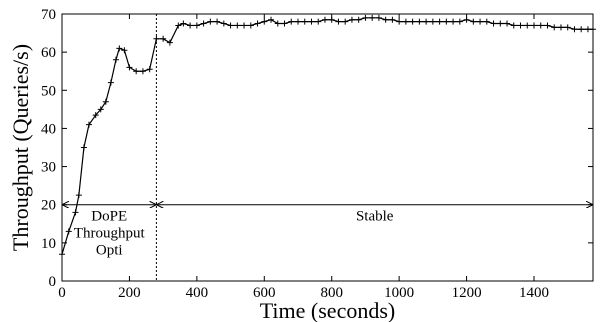 The width and height of the screenshot is (610, 322). What do you see at coordinates (53, 282) in the screenshot?
I see `y-tick-label: 0` at bounding box center [53, 282].